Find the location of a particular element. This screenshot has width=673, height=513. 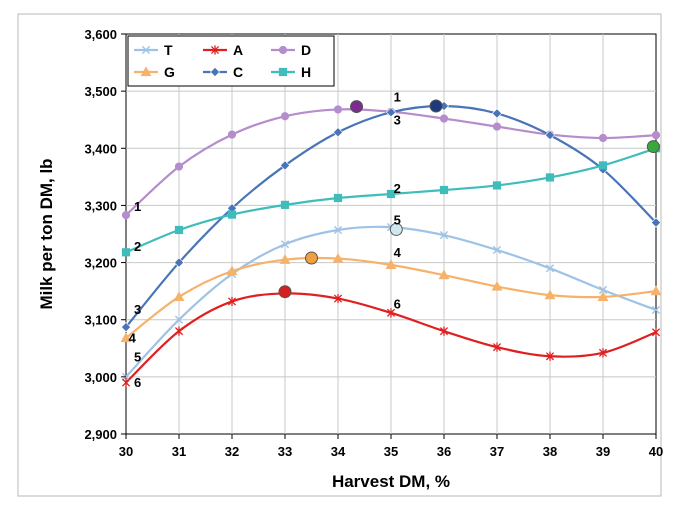

x-tick-label: 33 is located at coordinates (285, 451).